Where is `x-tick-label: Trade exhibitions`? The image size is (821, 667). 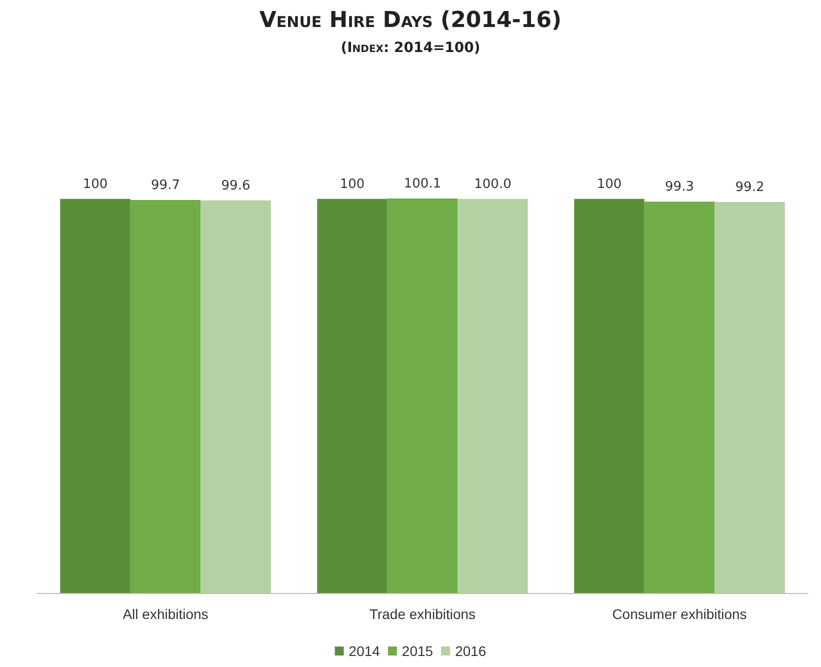
x-tick-label: Trade exhibitions is located at coordinates (422, 614).